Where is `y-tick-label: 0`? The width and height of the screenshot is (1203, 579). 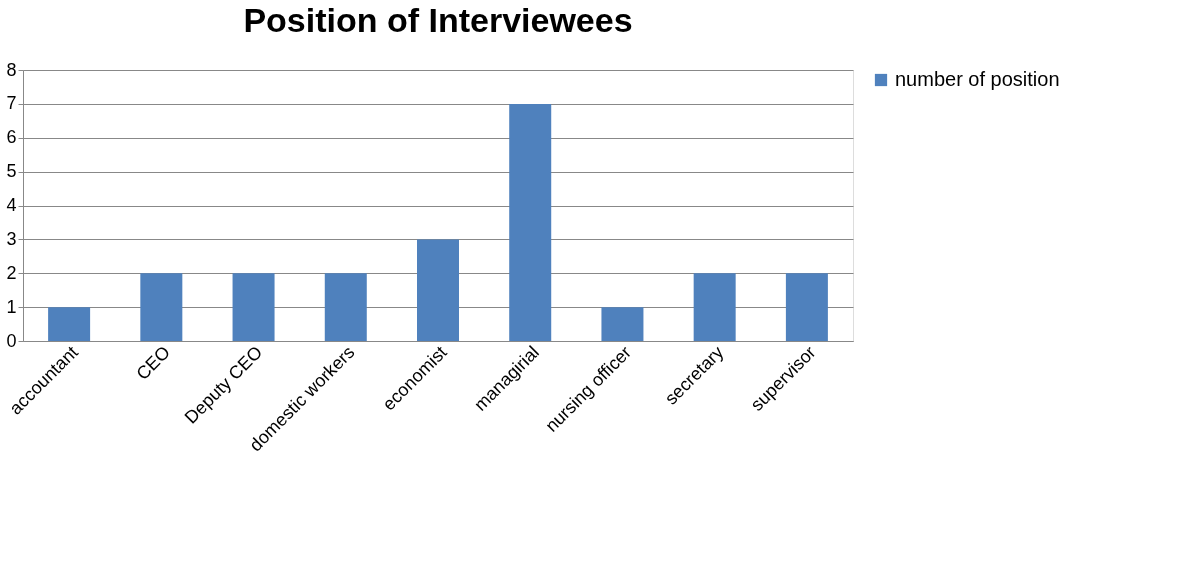
y-tick-label: 0 is located at coordinates (11, 340).